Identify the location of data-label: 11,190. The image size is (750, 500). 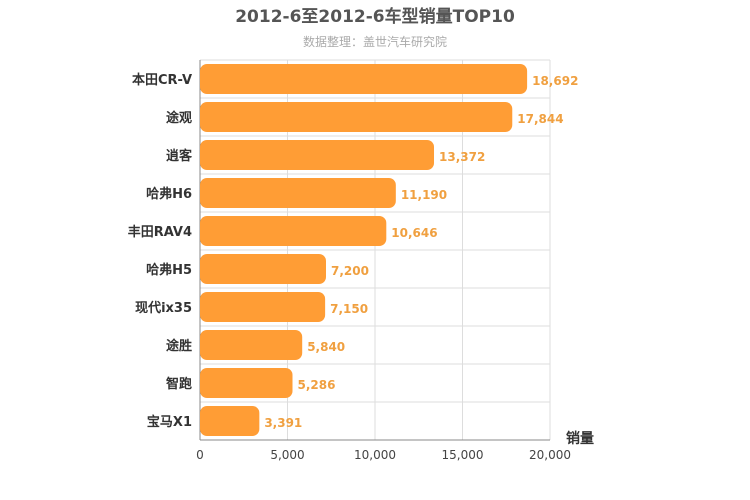
(424, 195).